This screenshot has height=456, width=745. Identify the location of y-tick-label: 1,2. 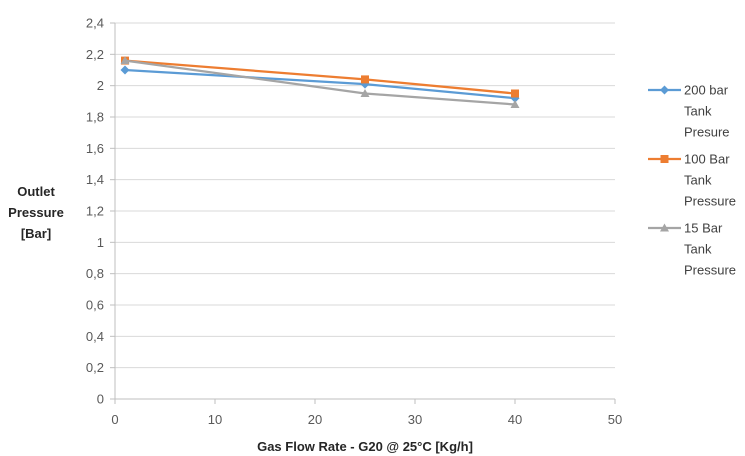
(95, 211).